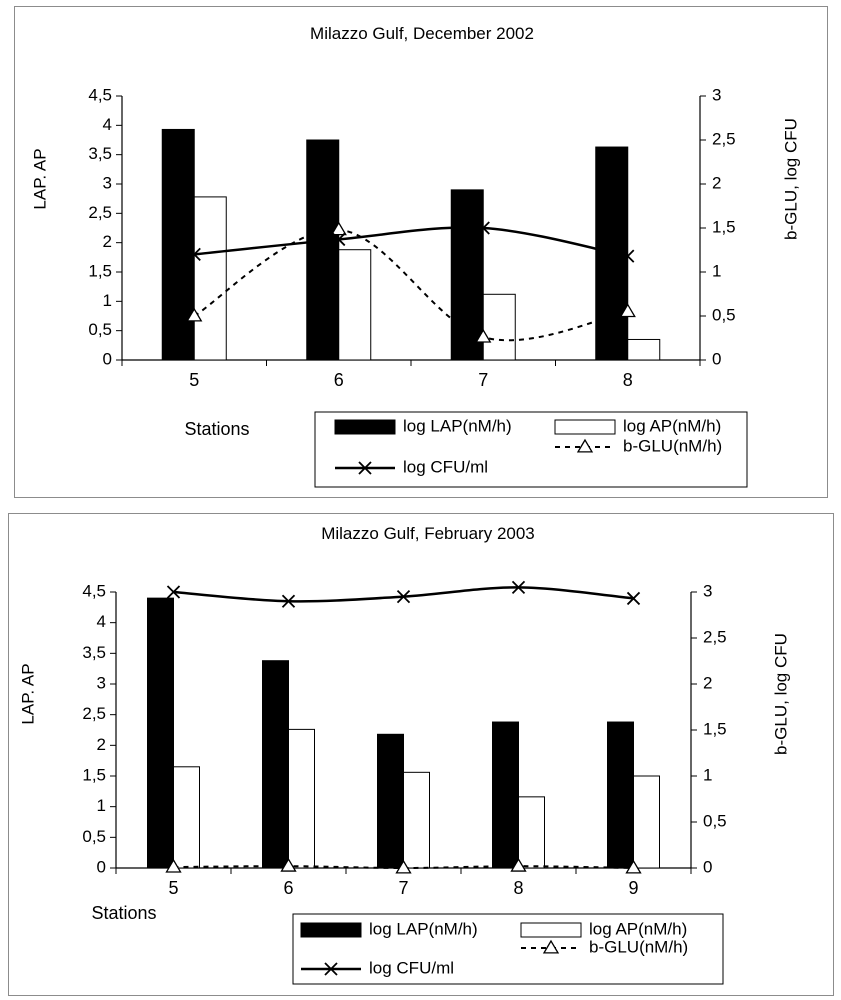  What do you see at coordinates (716, 358) in the screenshot?
I see `y-tick-label-right: 0` at bounding box center [716, 358].